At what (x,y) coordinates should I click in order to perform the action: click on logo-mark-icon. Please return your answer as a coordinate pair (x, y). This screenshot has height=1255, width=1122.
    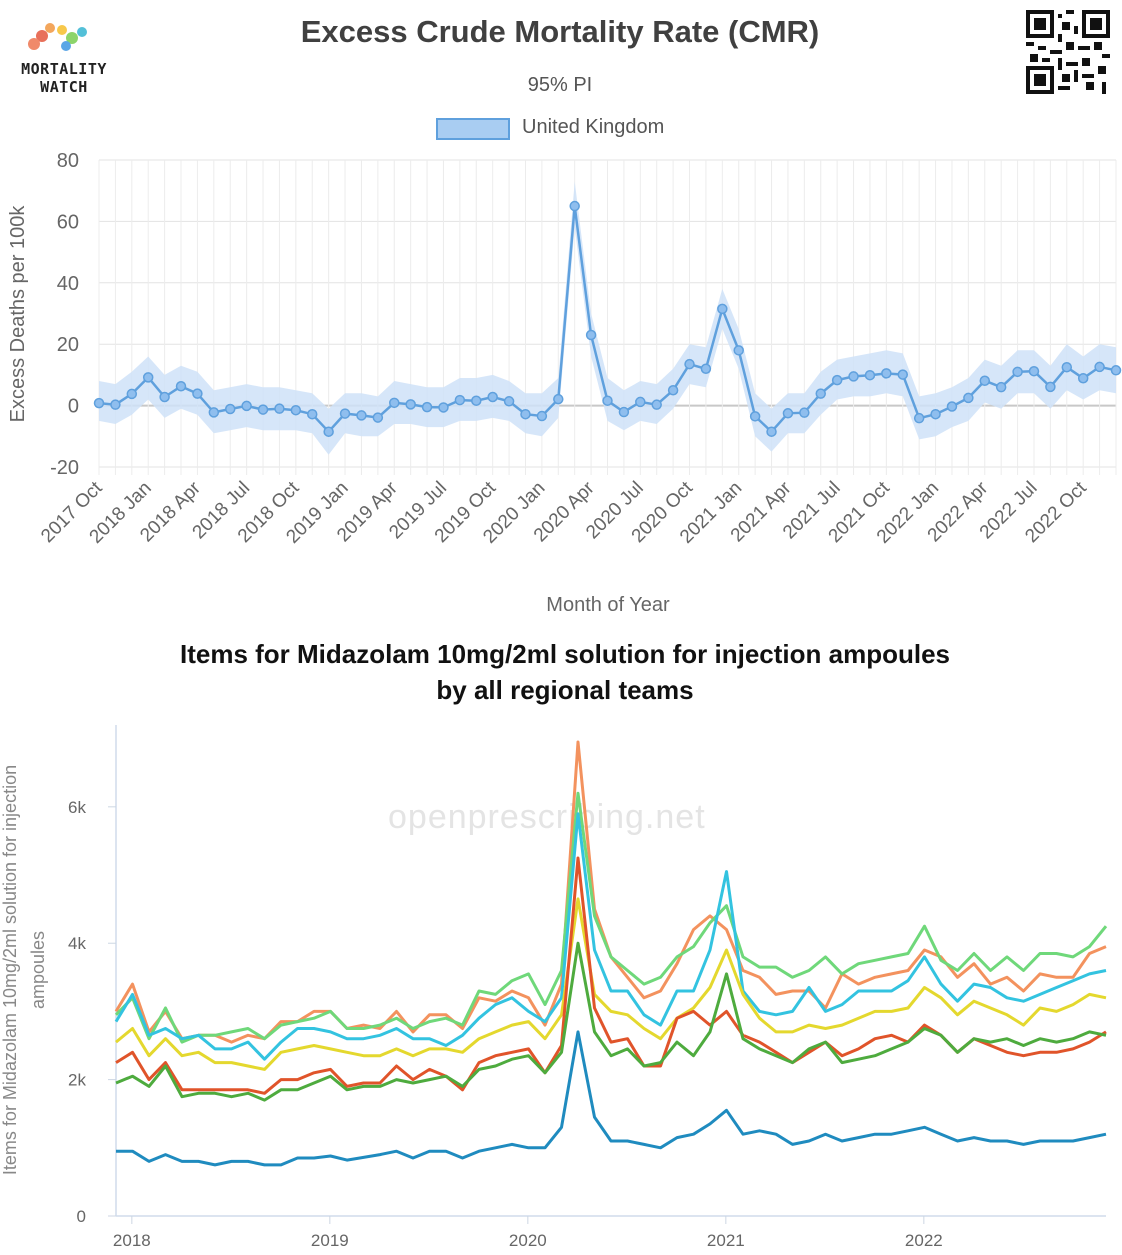
    Looking at the image, I should click on (57, 37).